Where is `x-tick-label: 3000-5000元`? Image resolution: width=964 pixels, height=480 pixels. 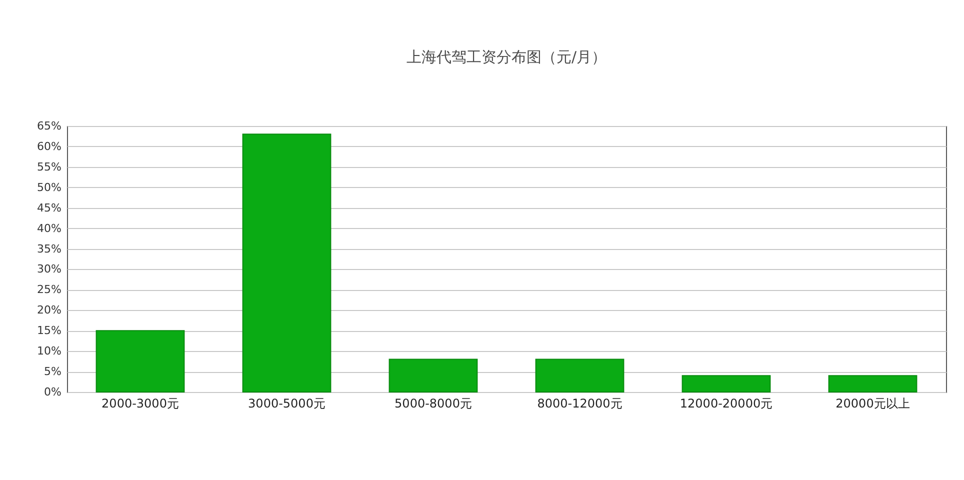 x-tick-label: 3000-5000元 is located at coordinates (287, 403).